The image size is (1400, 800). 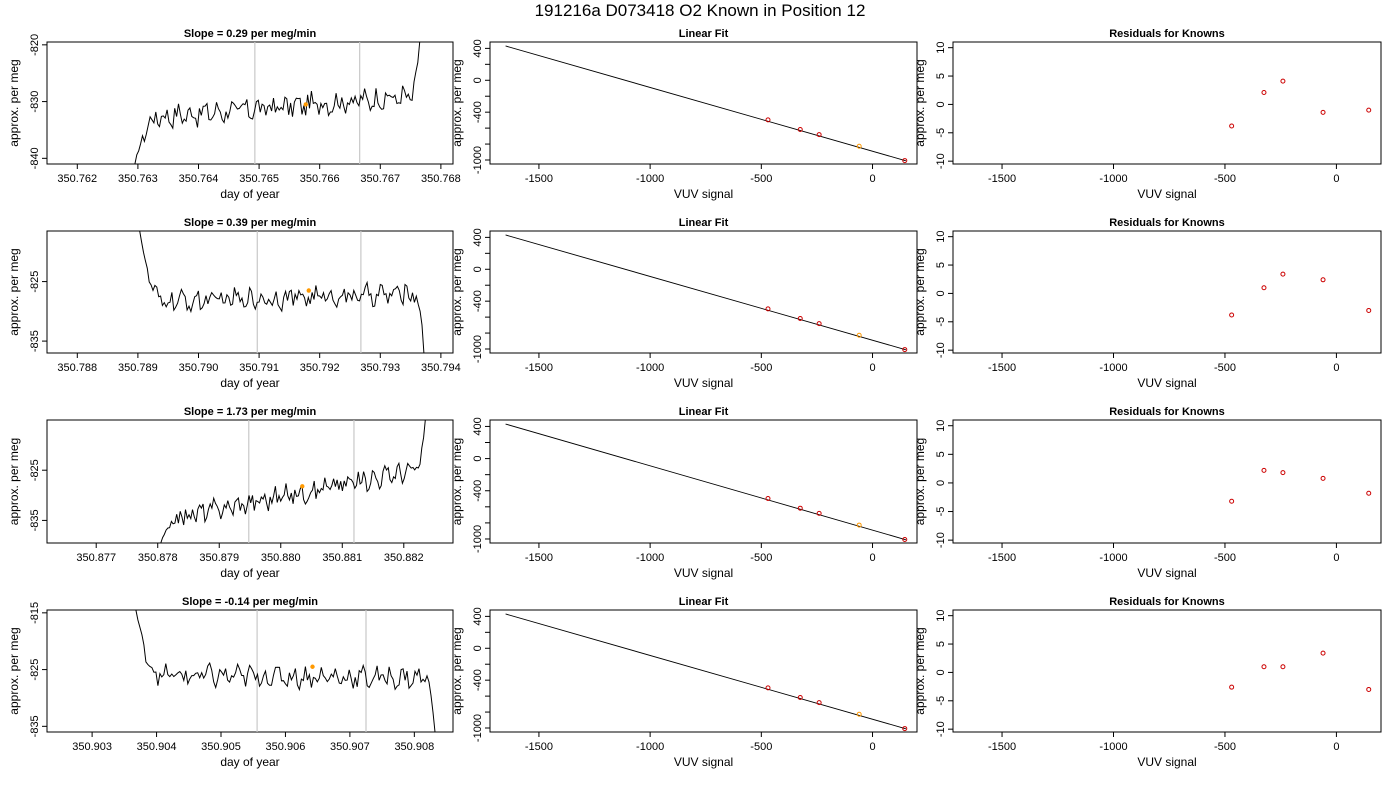 I want to click on y-tick-label: -815, so click(x=35, y=613).